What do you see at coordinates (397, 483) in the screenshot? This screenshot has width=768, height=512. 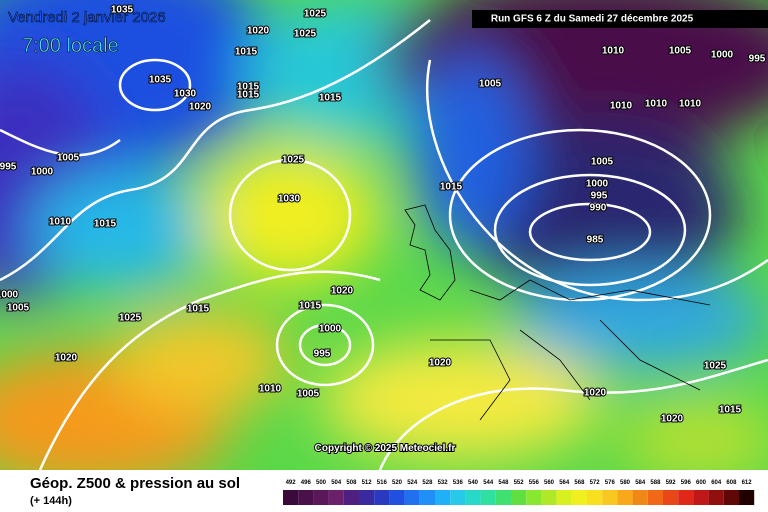 I see `colorbar-label: 520` at bounding box center [397, 483].